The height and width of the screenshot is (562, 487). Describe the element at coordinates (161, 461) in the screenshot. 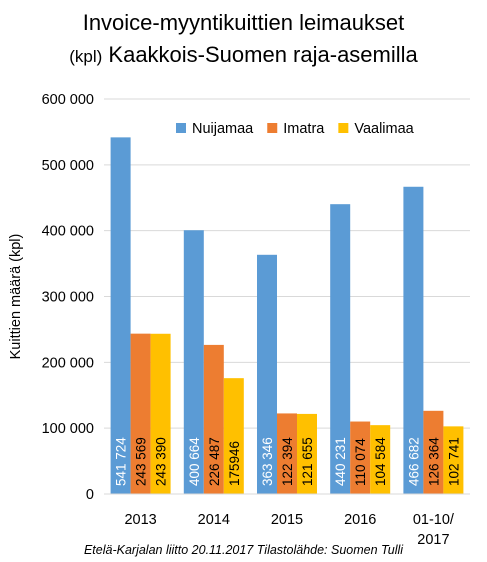

I see `data-label: 243 390` at that location.